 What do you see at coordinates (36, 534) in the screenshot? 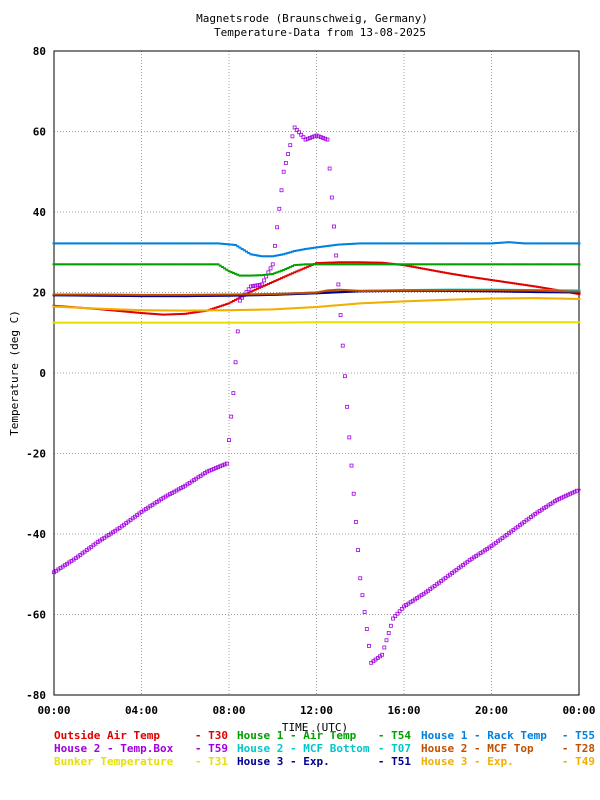
I see `y-tick-label: -40` at bounding box center [36, 534].